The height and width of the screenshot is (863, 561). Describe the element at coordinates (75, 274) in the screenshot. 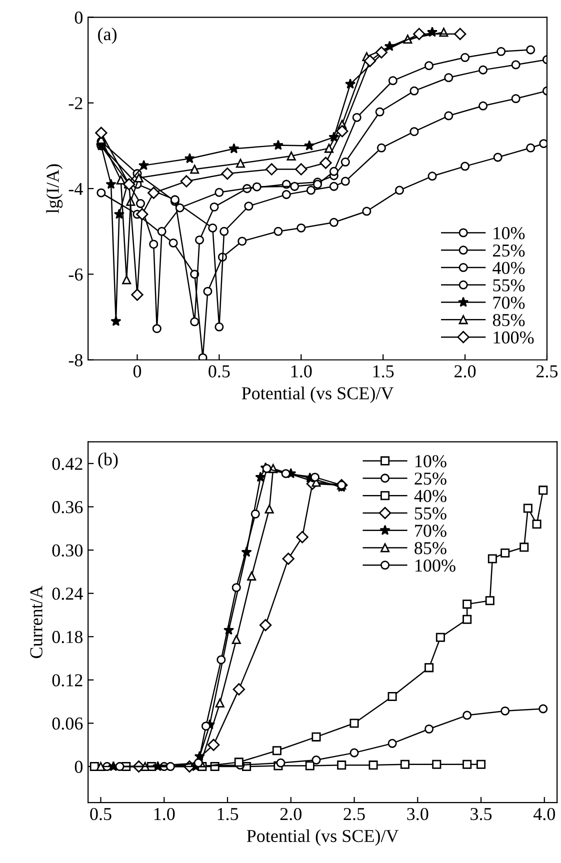

I see `y-tick-label: -6` at that location.